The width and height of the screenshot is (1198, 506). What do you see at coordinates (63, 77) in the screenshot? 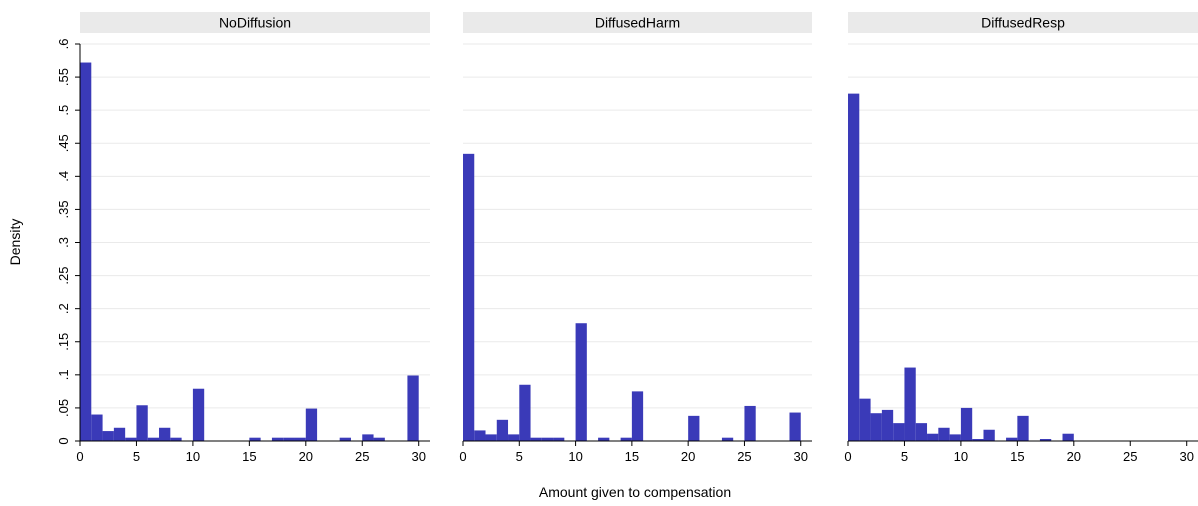
I see `y-tick-label: .55` at bounding box center [63, 77].